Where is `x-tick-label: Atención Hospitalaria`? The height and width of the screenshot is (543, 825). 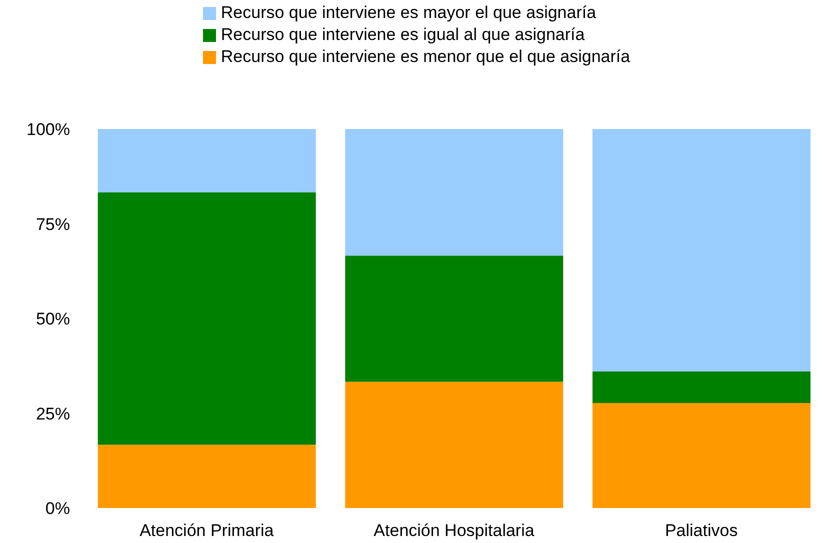 x-tick-label: Atención Hospitalaria is located at coordinates (454, 530).